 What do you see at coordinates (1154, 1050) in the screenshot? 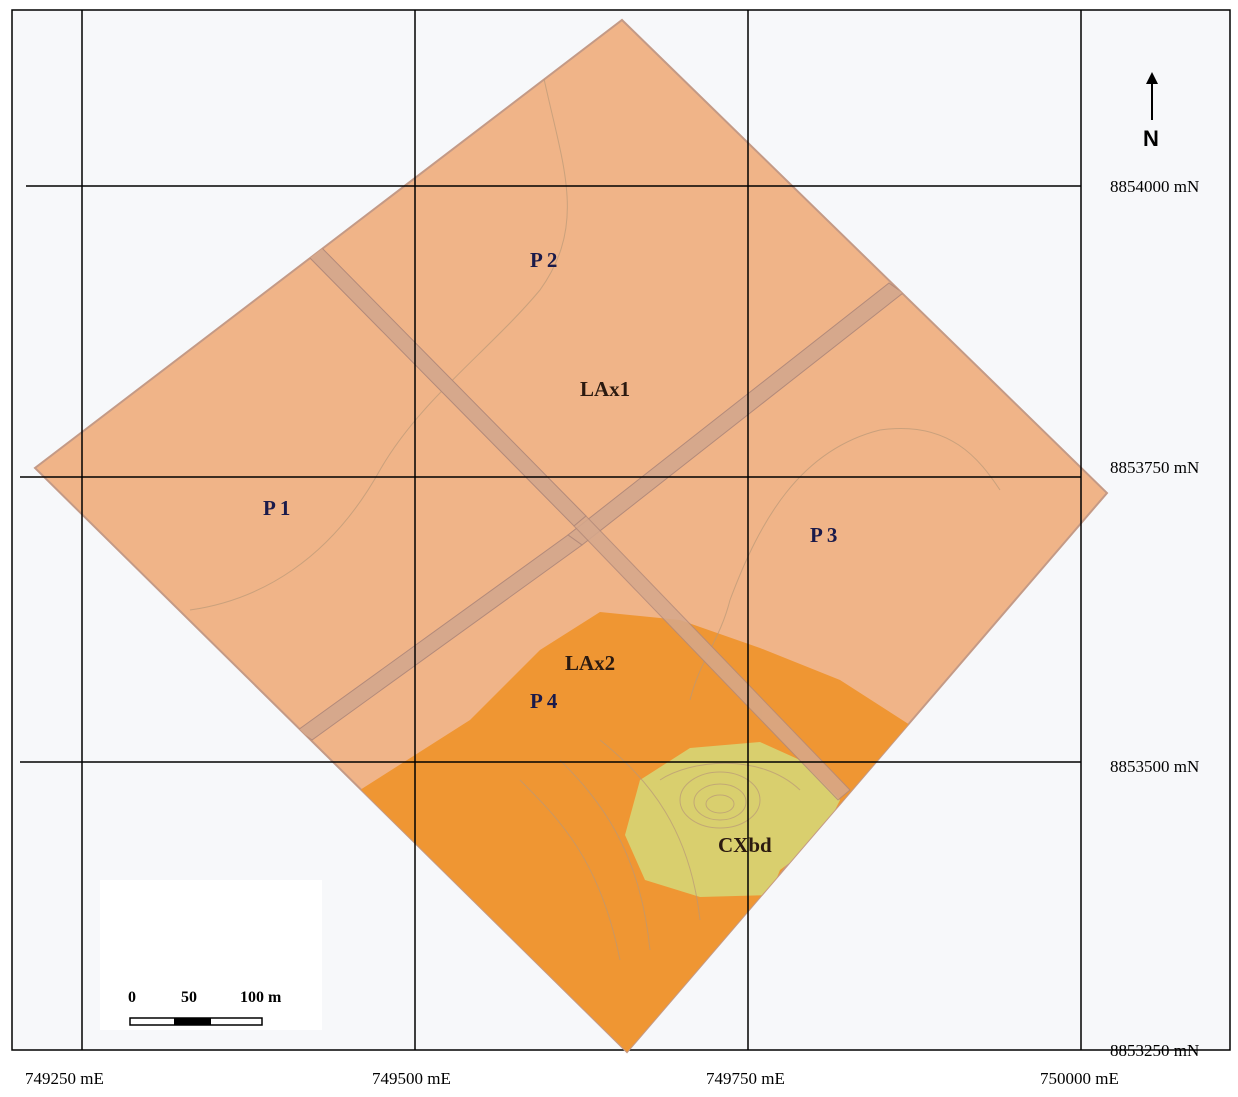
I see `northing-label: 8853250 mN` at bounding box center [1154, 1050].